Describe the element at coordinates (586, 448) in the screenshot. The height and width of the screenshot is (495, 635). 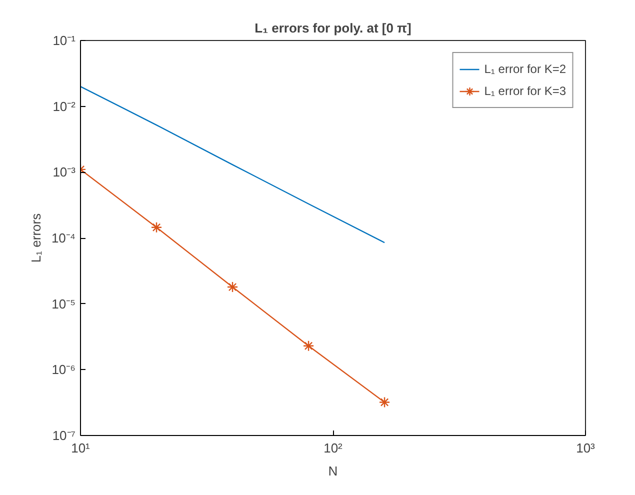
I see `x-tick-label: 10³` at that location.